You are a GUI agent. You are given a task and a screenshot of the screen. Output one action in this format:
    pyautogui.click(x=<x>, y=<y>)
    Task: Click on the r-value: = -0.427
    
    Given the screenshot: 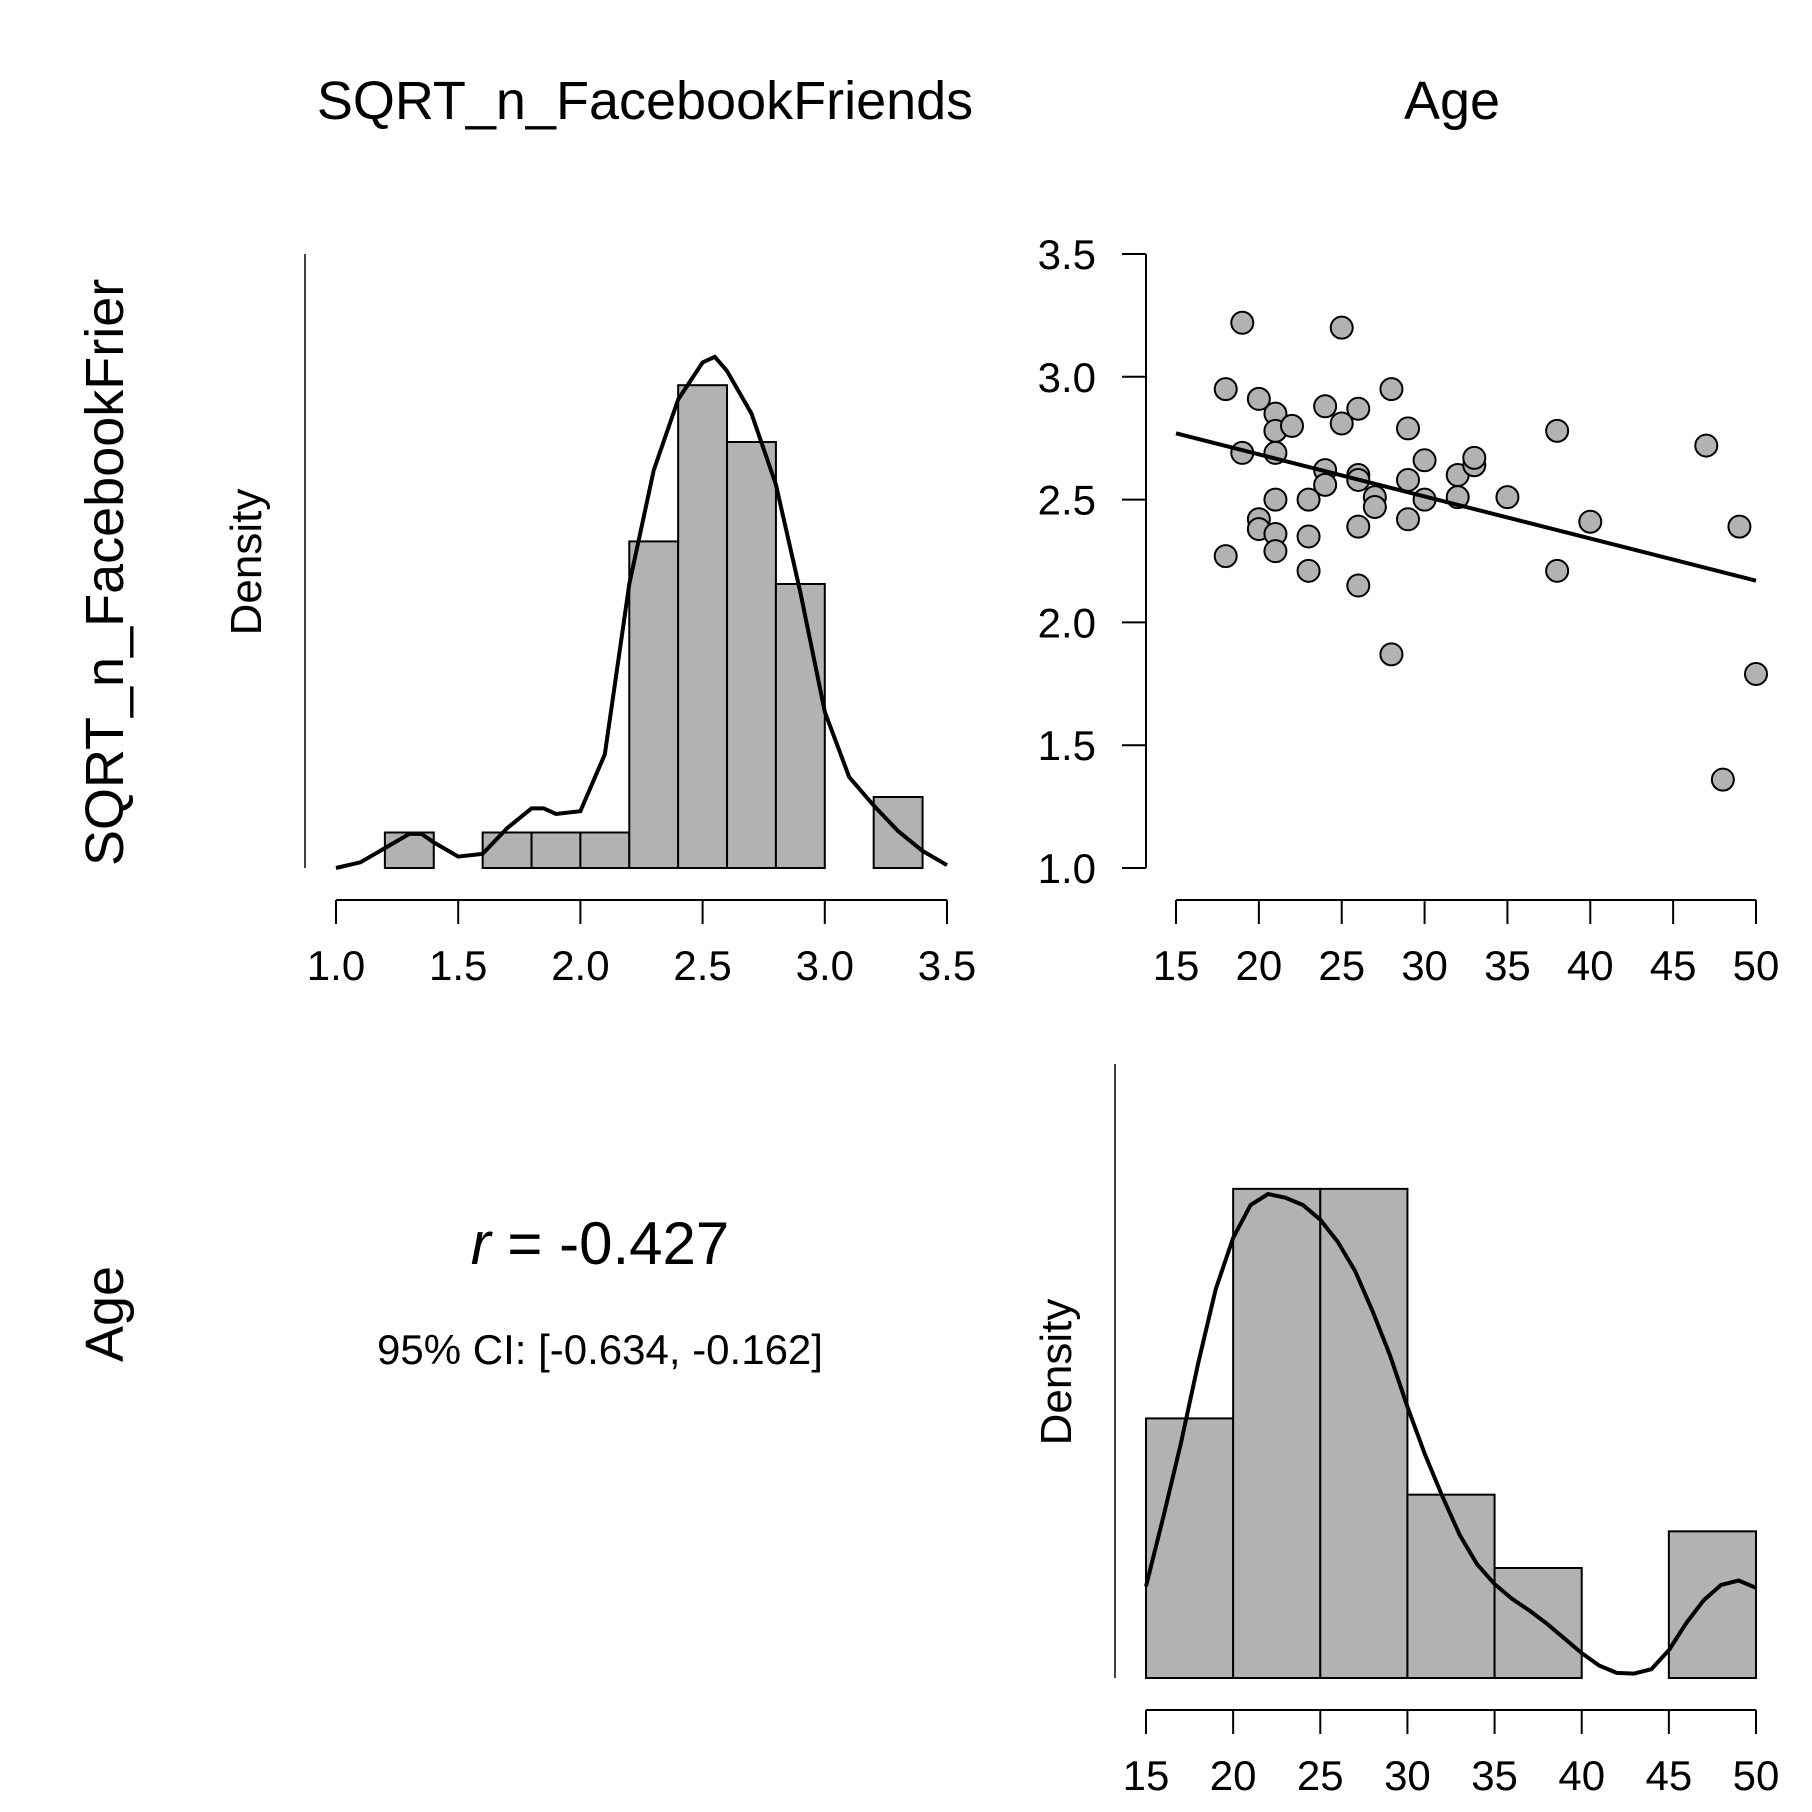 What is the action you would take?
    pyautogui.click(x=610, y=1243)
    